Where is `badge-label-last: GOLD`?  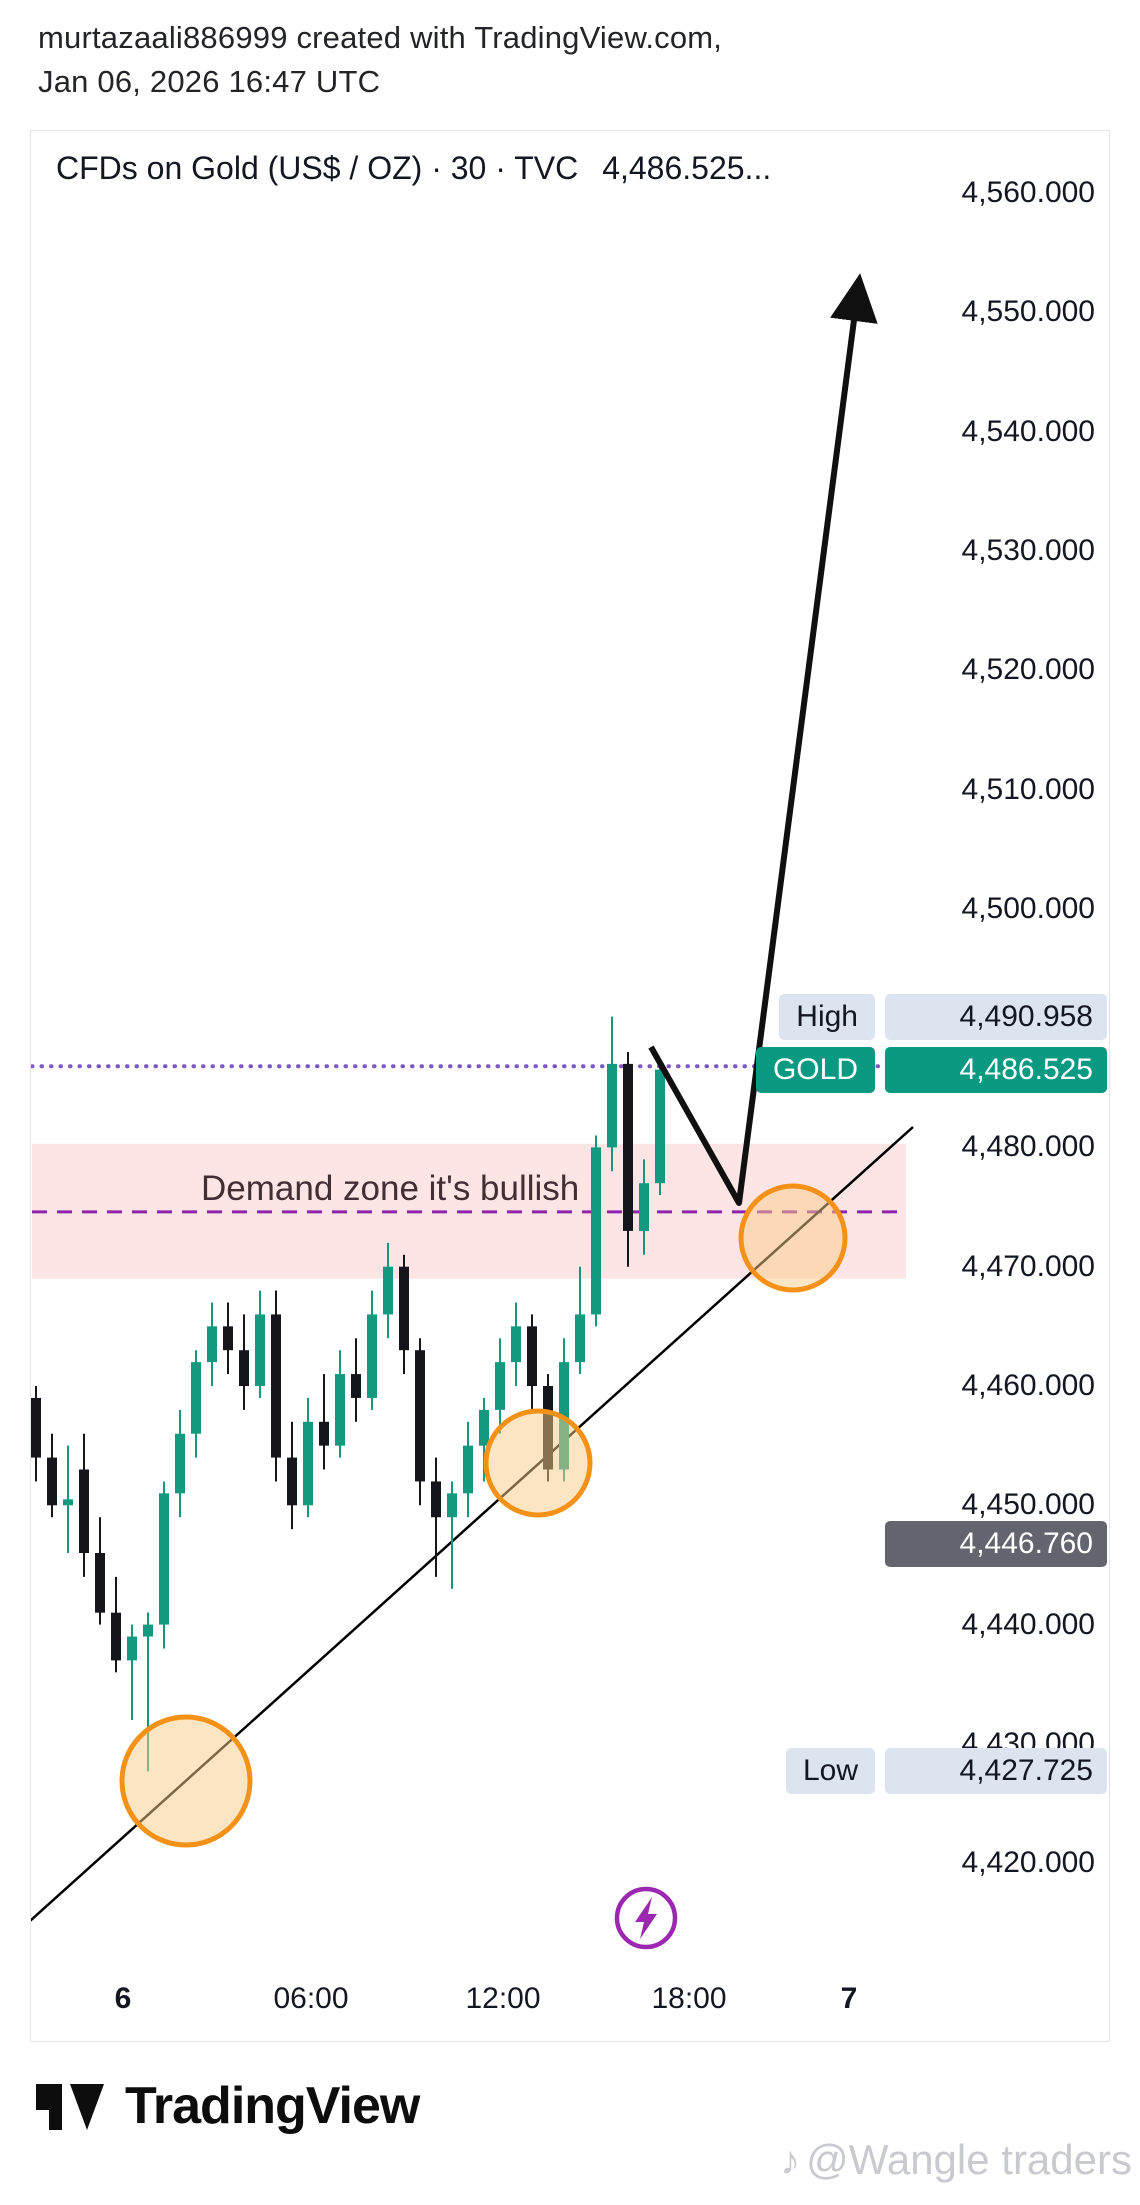 badge-label-last: GOLD is located at coordinates (815, 1069).